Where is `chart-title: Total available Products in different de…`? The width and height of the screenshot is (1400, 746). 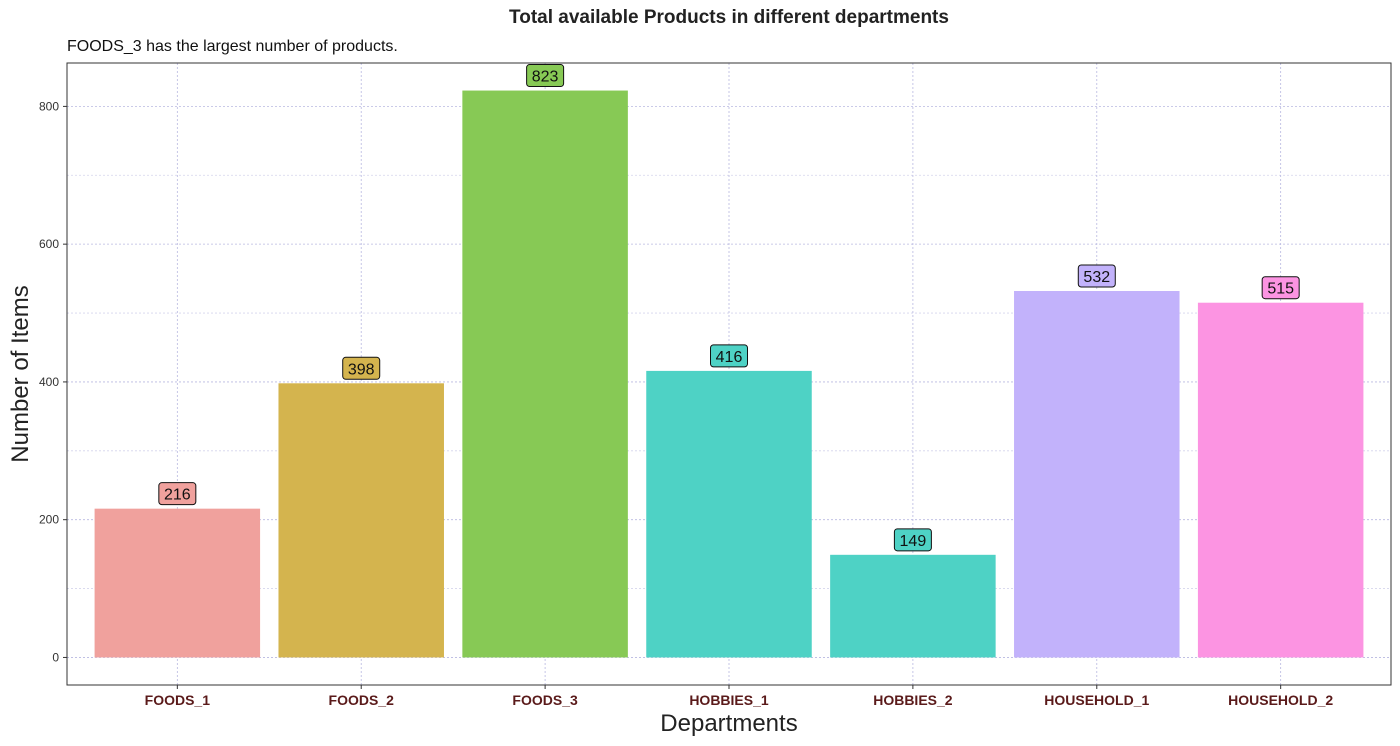 chart-title: Total available Products in different de… is located at coordinates (729, 17).